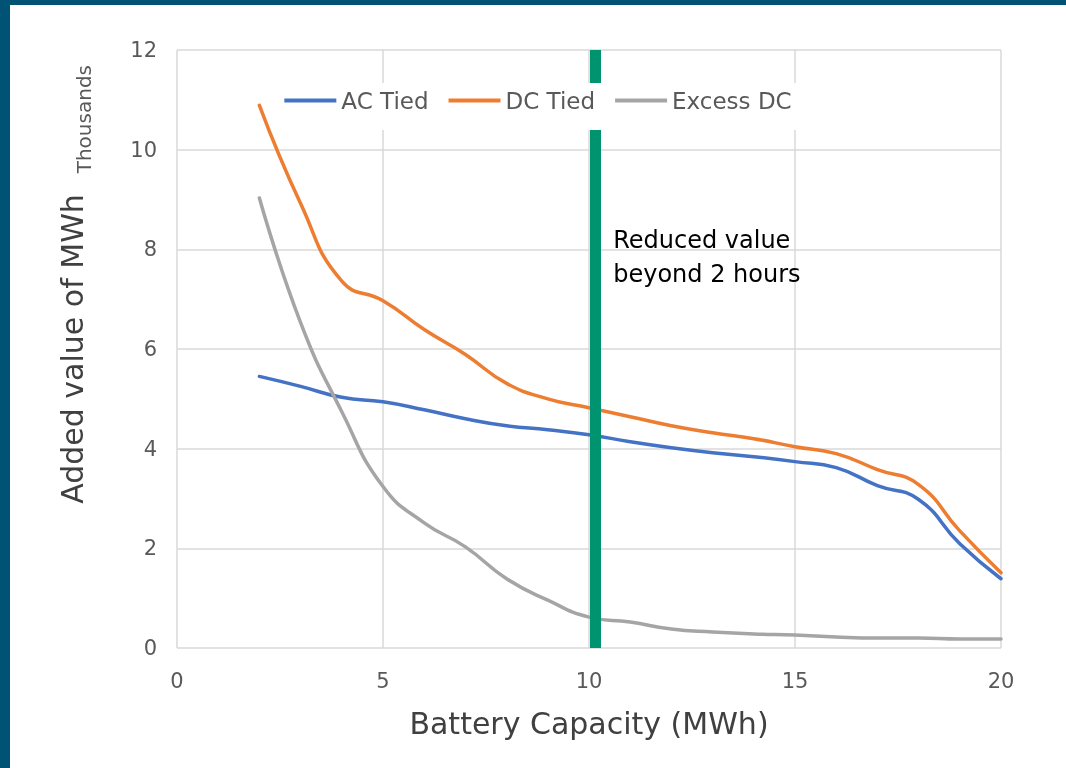 This screenshot has height=768, width=1066. What do you see at coordinates (383, 680) in the screenshot?
I see `x-tick-label: 5` at bounding box center [383, 680].